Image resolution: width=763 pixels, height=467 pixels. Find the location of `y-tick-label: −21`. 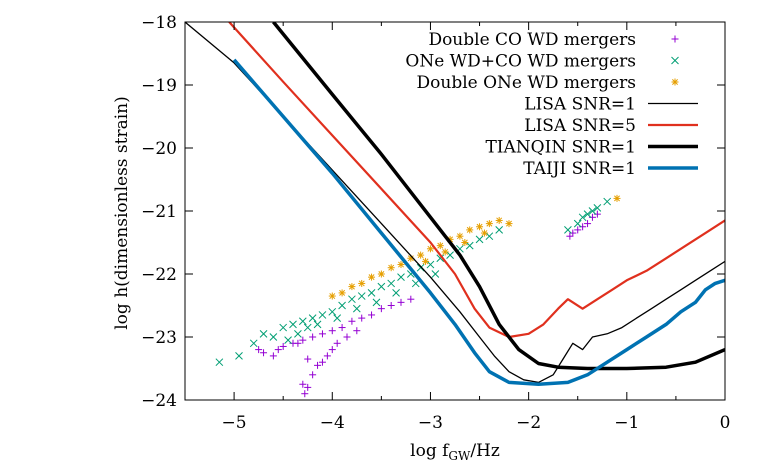

y-tick-label: −21 is located at coordinates (159, 212).